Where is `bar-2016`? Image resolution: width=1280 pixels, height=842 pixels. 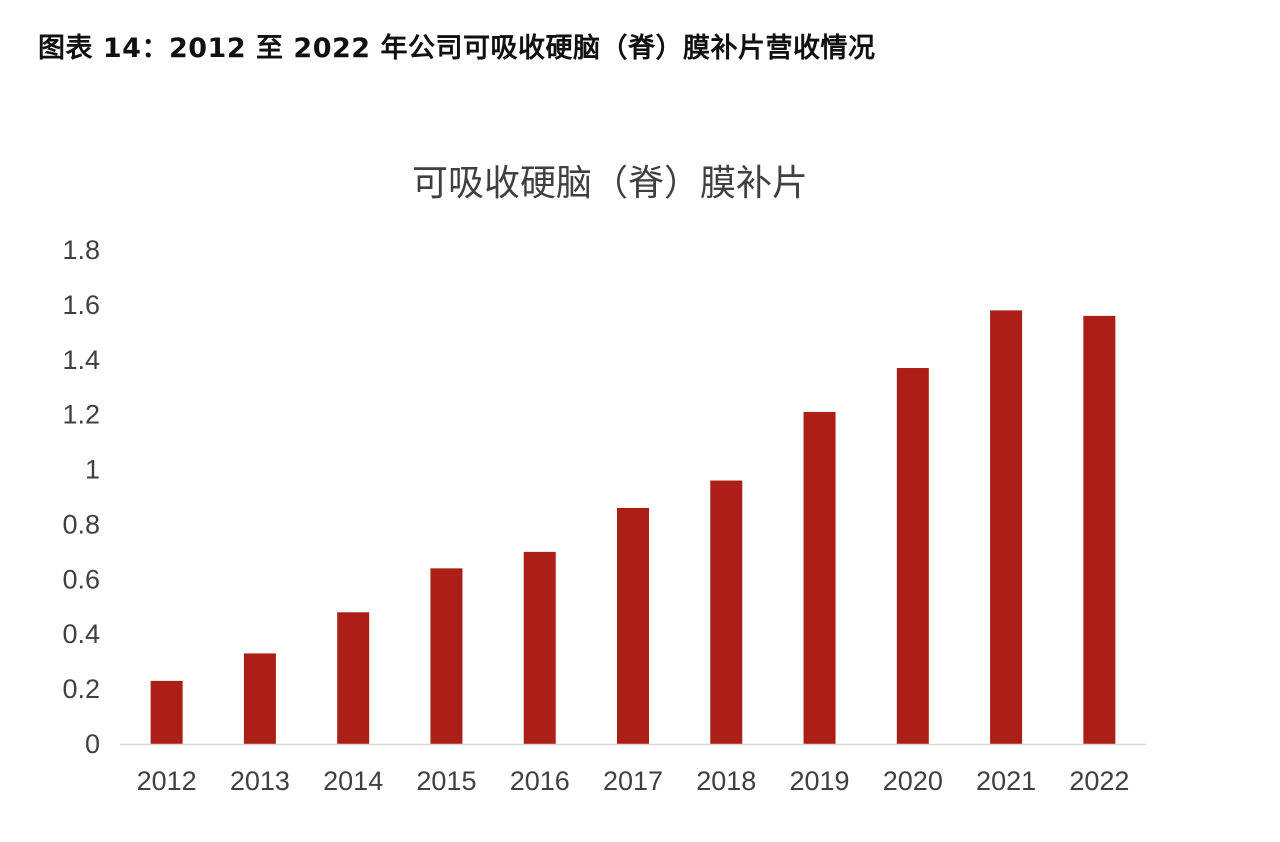
bar-2016 is located at coordinates (539, 647).